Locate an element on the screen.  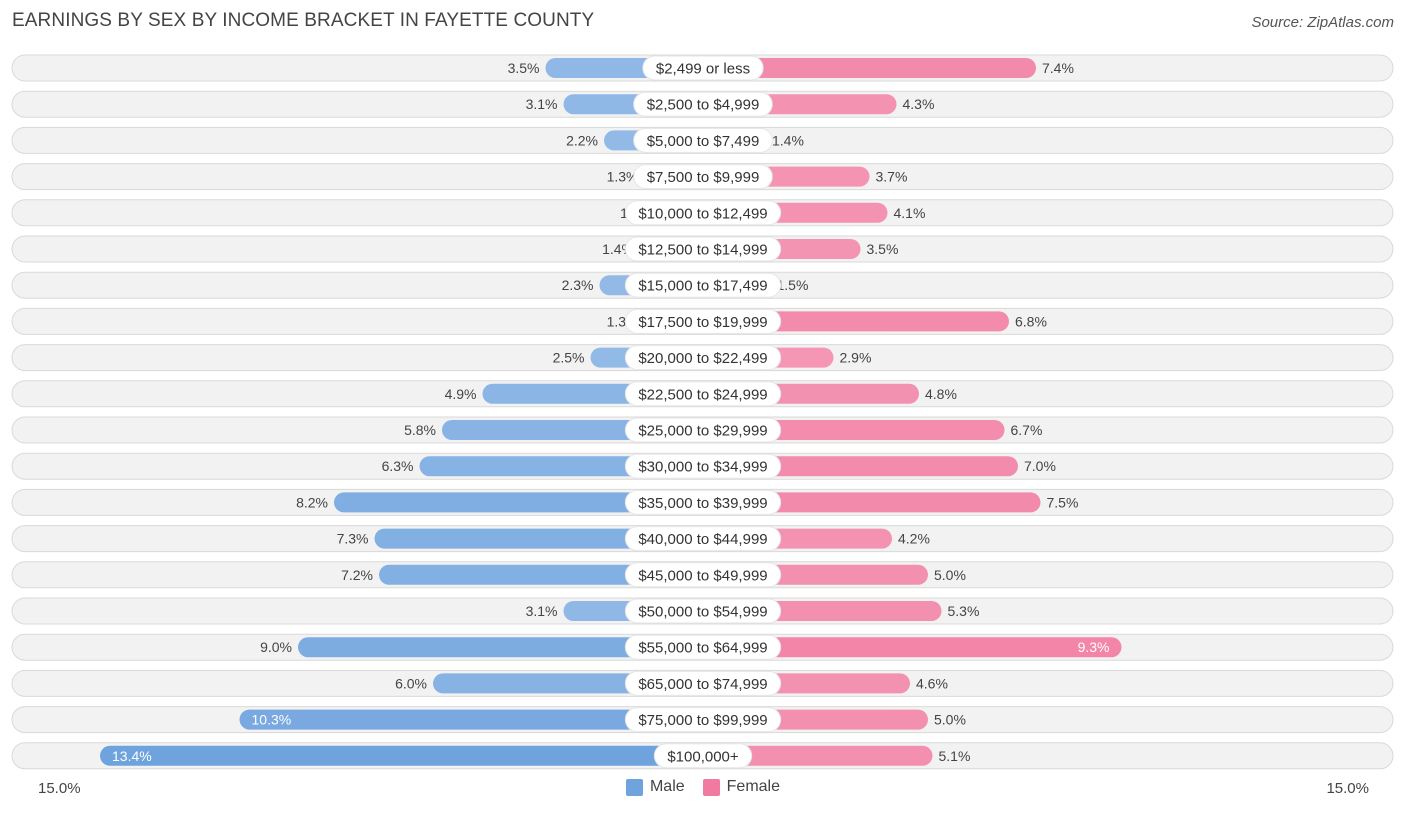
legend-item-male: Male is located at coordinates (655, 787).